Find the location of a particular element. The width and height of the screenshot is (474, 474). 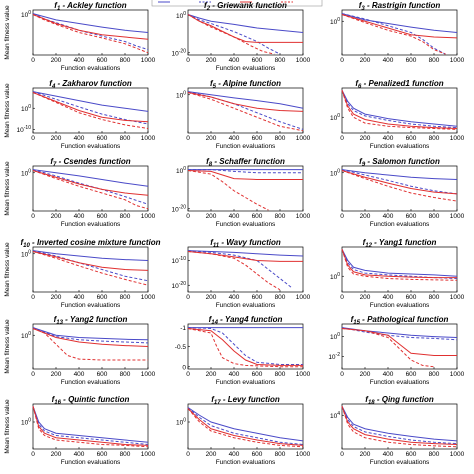

title-subscript: 9 is located at coordinates (364, 165).